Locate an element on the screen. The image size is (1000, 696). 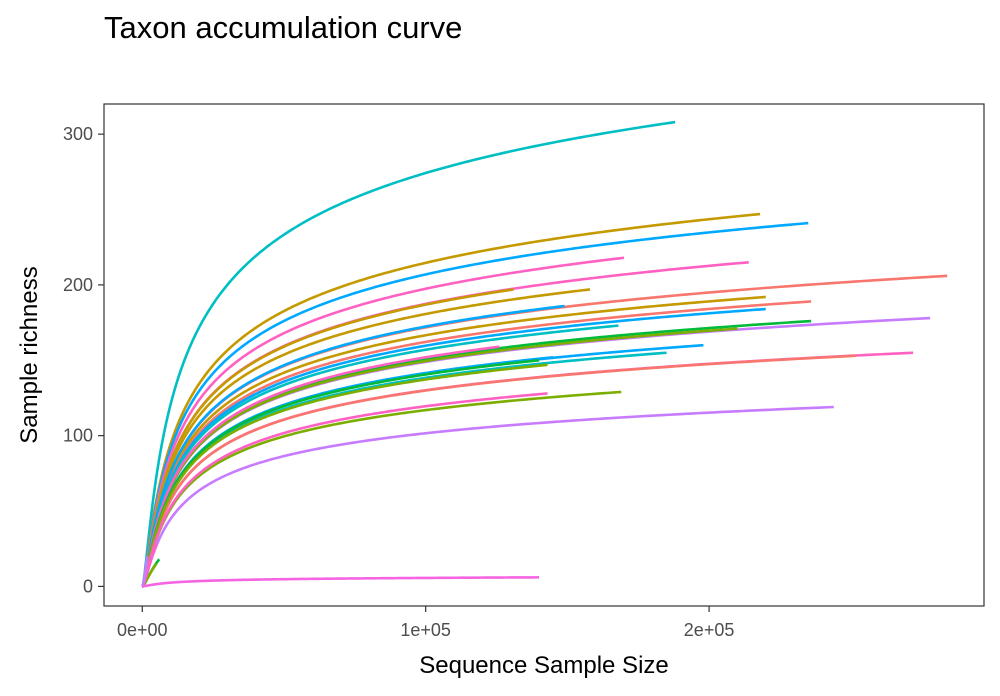
y-axis-title: Sample richness is located at coordinates (29, 354).